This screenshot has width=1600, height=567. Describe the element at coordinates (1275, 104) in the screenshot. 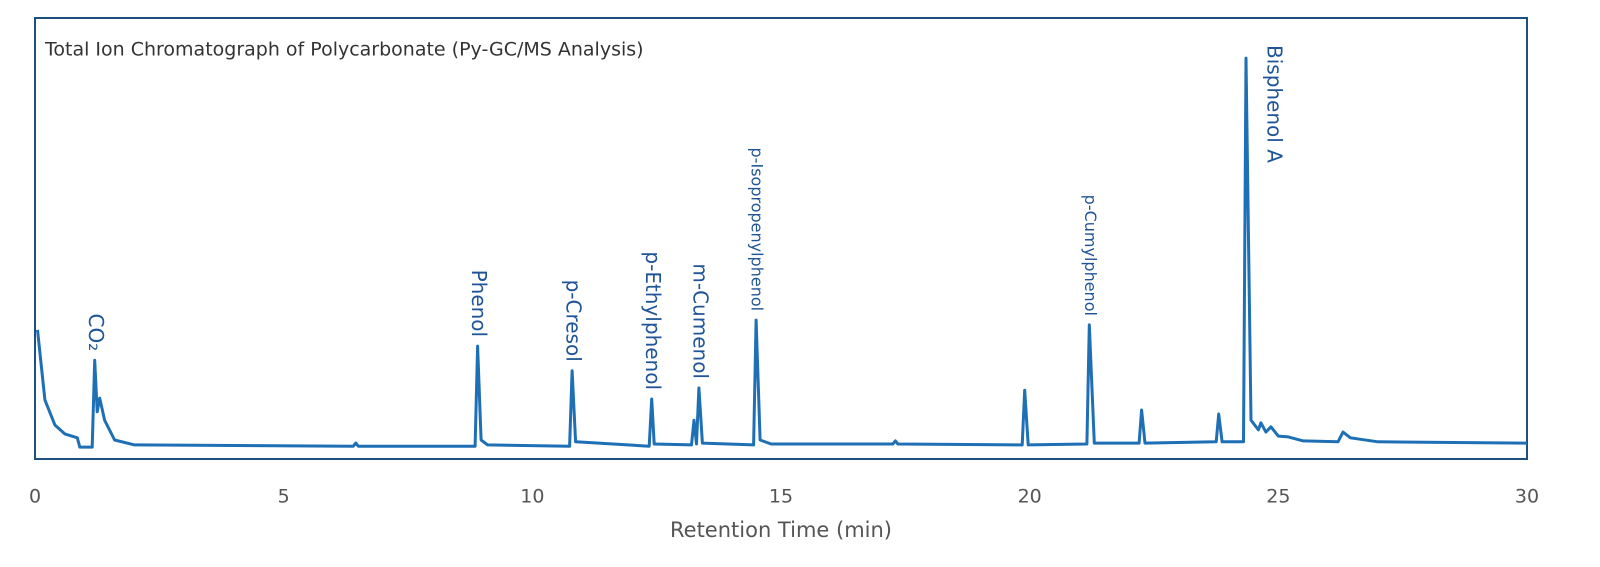

I see `peak-label: Bisphenol A` at that location.